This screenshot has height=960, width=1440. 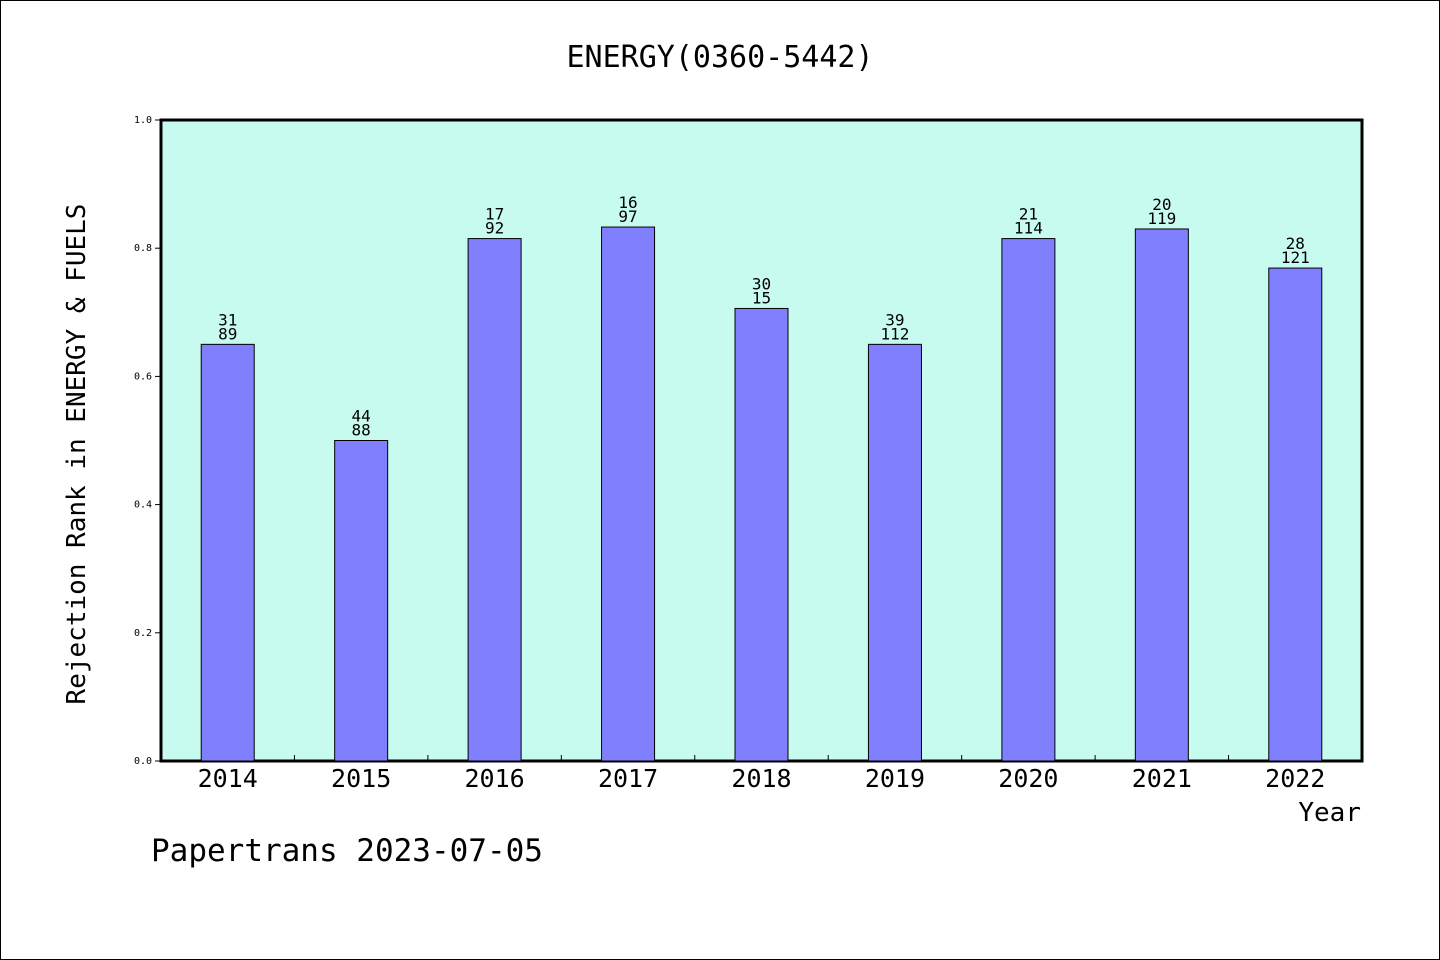 I want to click on bar-label-top: 21, so click(x=1028, y=214).